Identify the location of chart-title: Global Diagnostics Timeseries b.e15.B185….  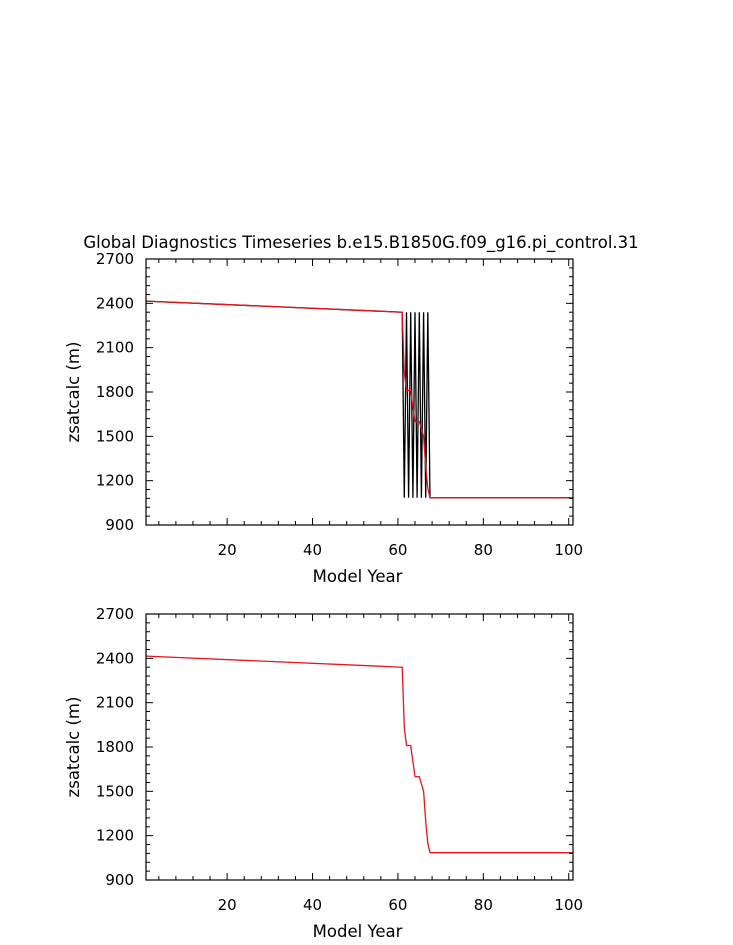
(360, 243).